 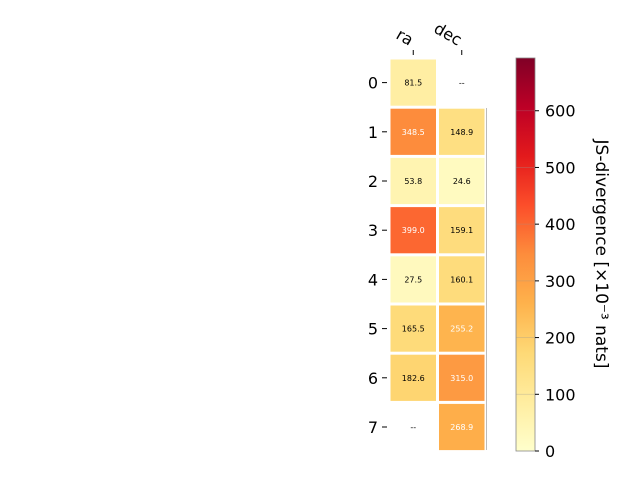 I want to click on cell-value-label: 315.0, so click(x=461, y=378).